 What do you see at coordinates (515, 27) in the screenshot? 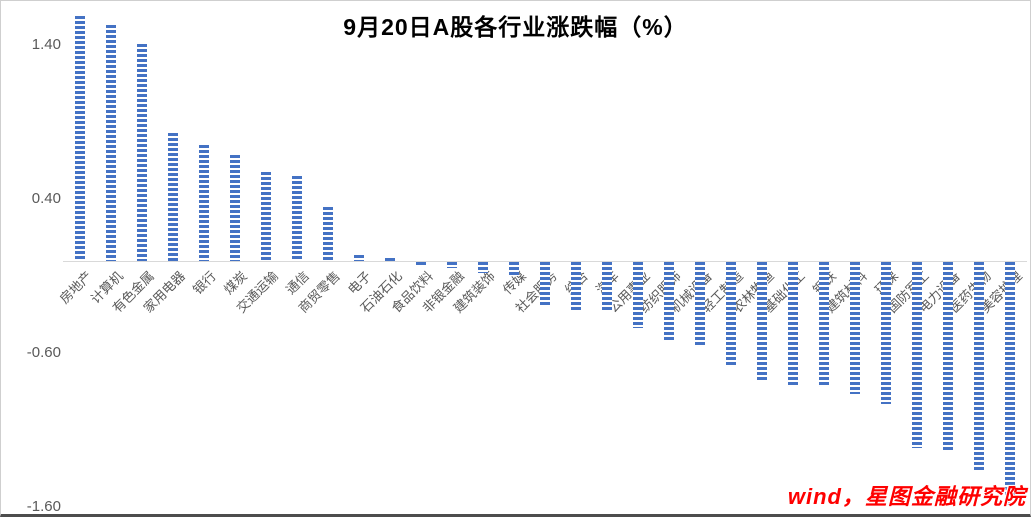
I see `chart-title: 9月20日A股各行业涨跌幅（%）` at bounding box center [515, 27].